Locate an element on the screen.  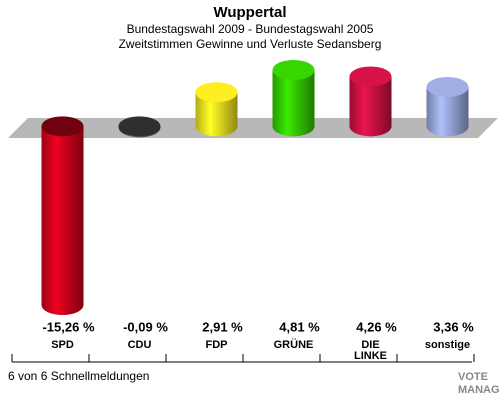
bar is located at coordinates (62, 216).